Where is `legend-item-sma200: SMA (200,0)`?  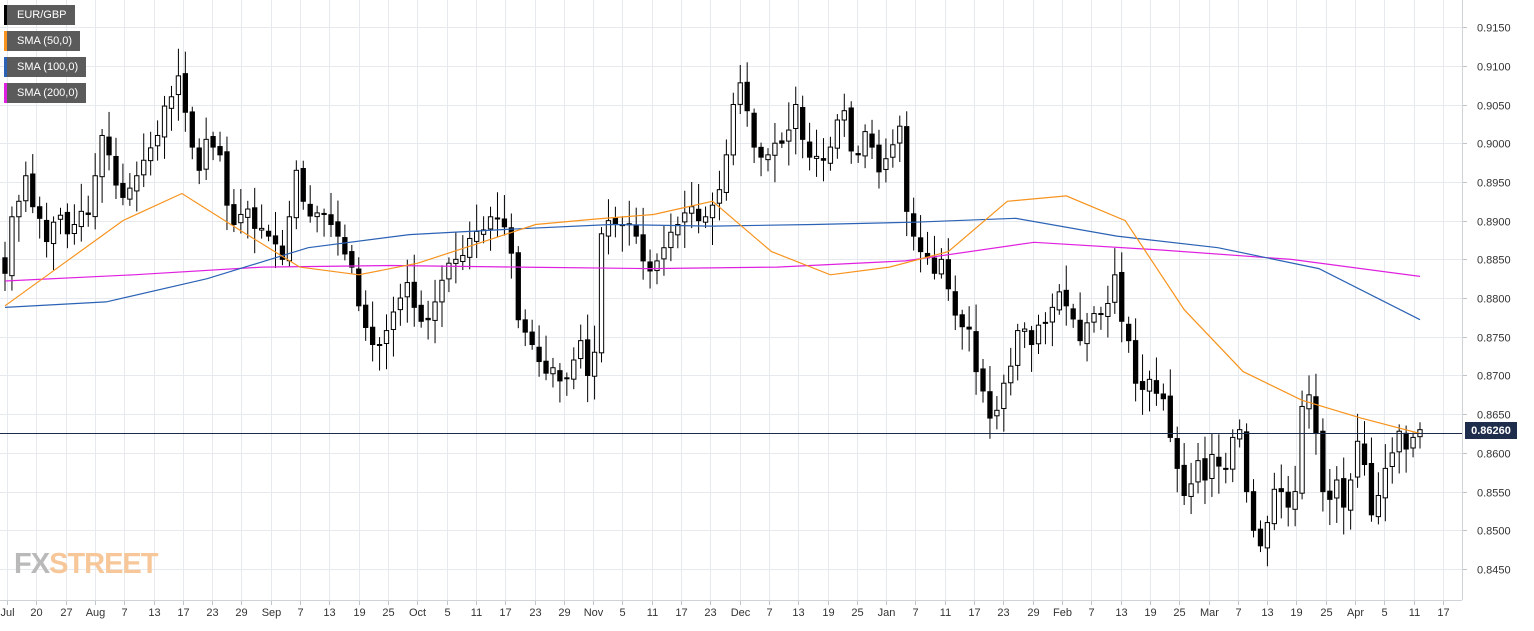
legend-item-sma200: SMA (200,0) is located at coordinates (45, 93).